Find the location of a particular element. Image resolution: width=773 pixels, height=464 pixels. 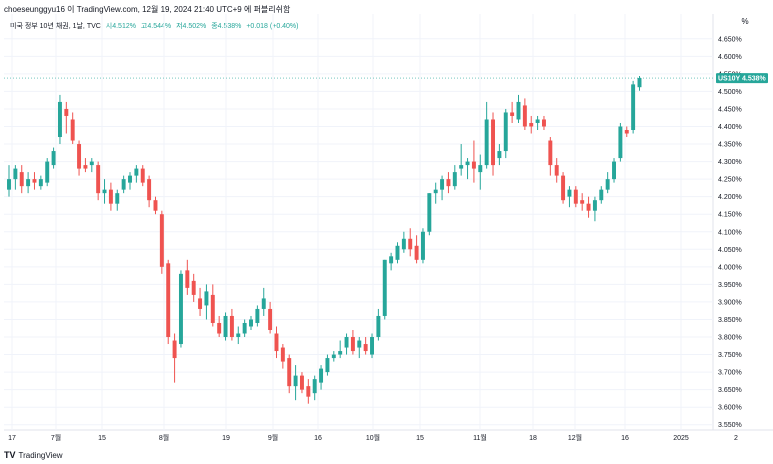

x-tick-label: 7월 is located at coordinates (56, 437).